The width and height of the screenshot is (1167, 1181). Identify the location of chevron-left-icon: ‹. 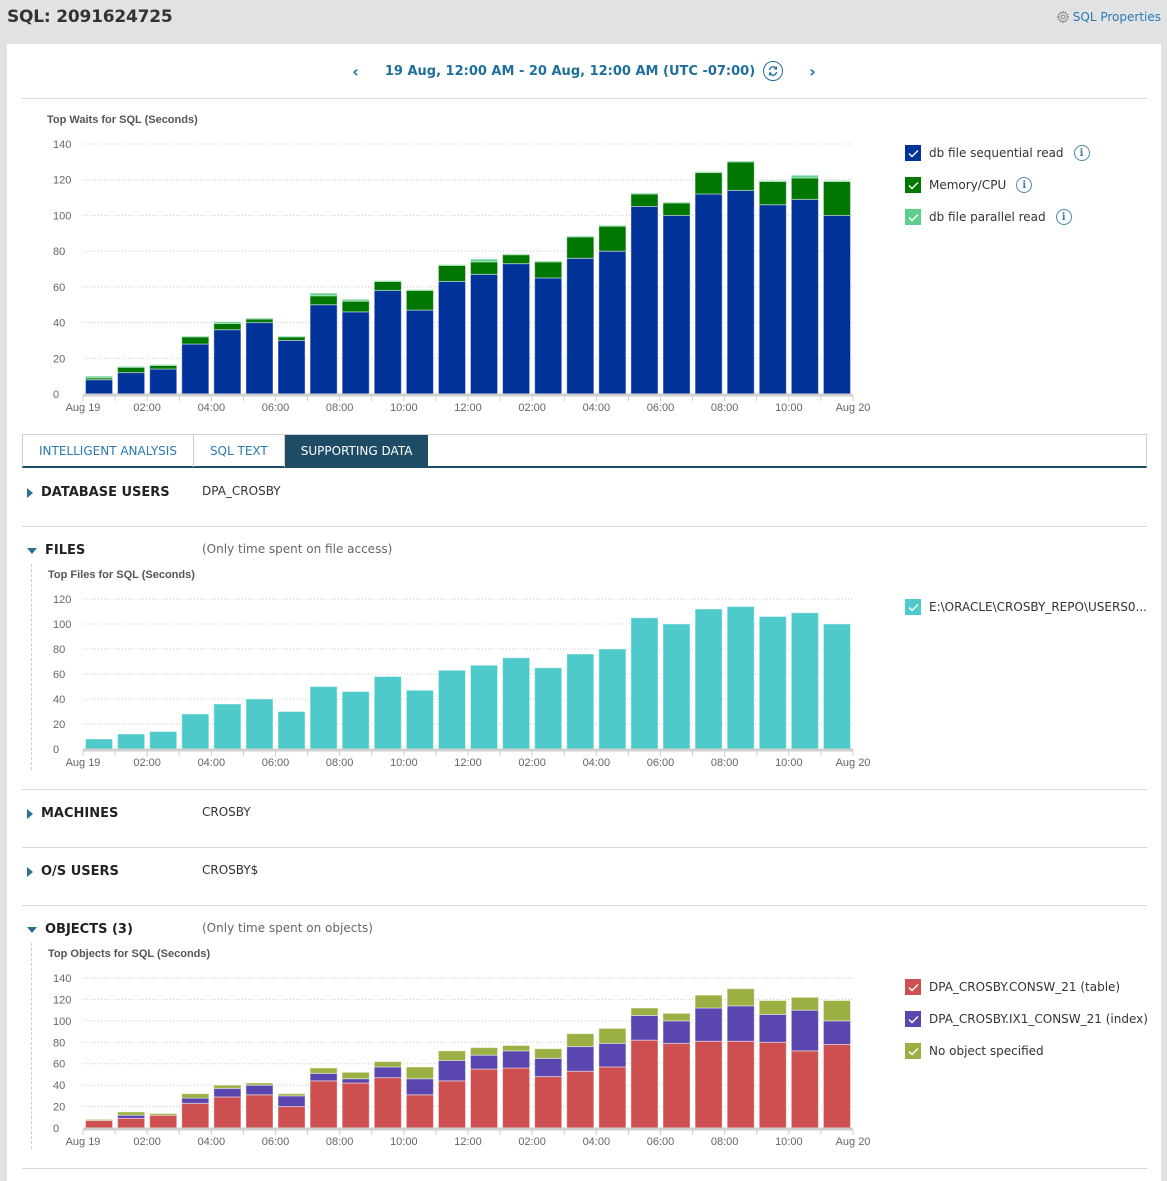
(355, 71).